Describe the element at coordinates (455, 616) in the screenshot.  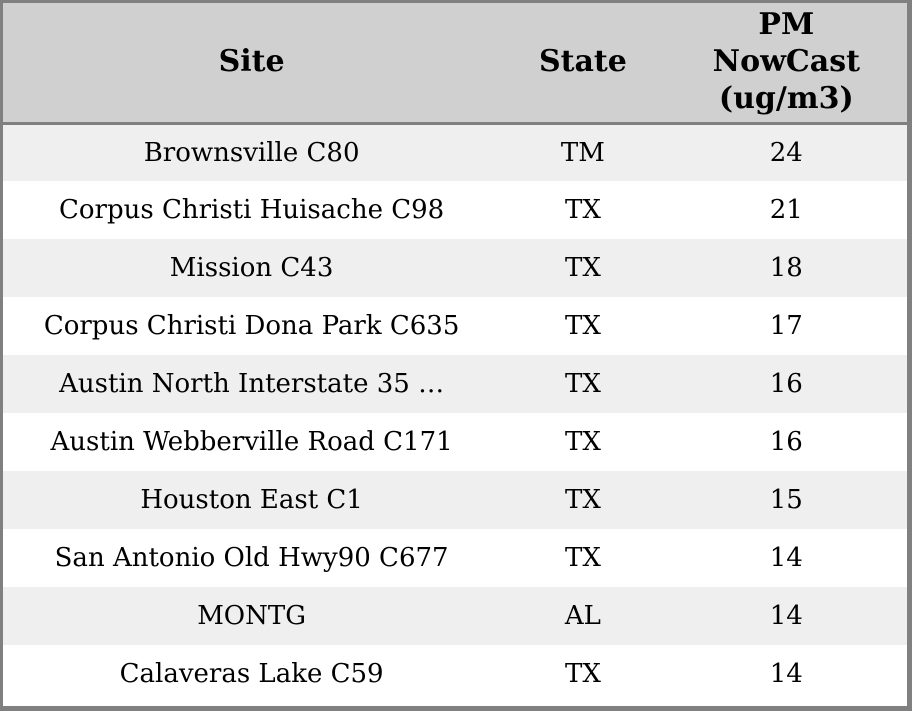
I see `table-row: MONTG AL 14` at that location.